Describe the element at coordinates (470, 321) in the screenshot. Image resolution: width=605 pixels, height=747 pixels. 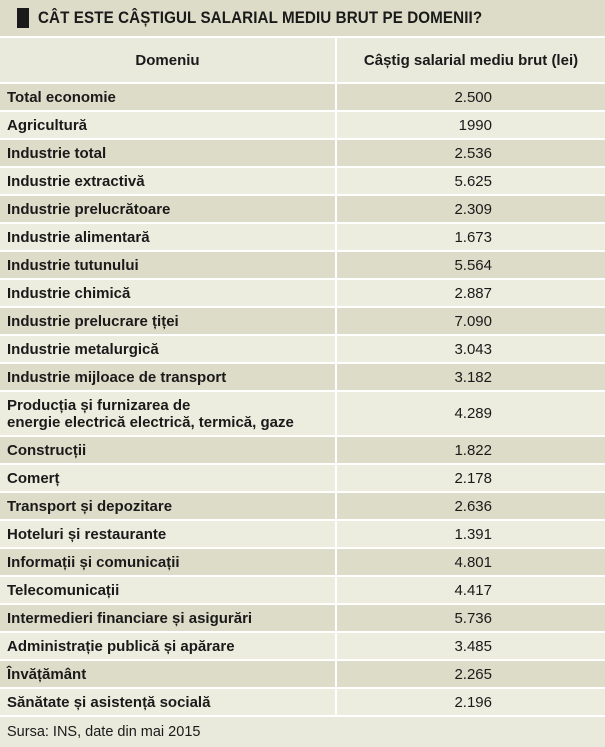
I see `salary-cell: 7.090` at that location.